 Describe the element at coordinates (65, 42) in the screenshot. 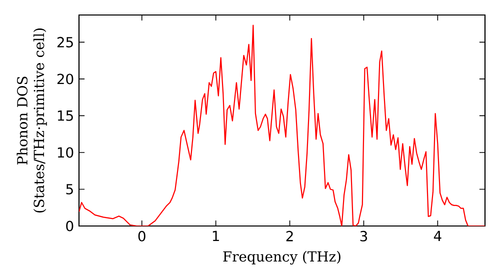

I see `y-tick-label: 25` at that location.